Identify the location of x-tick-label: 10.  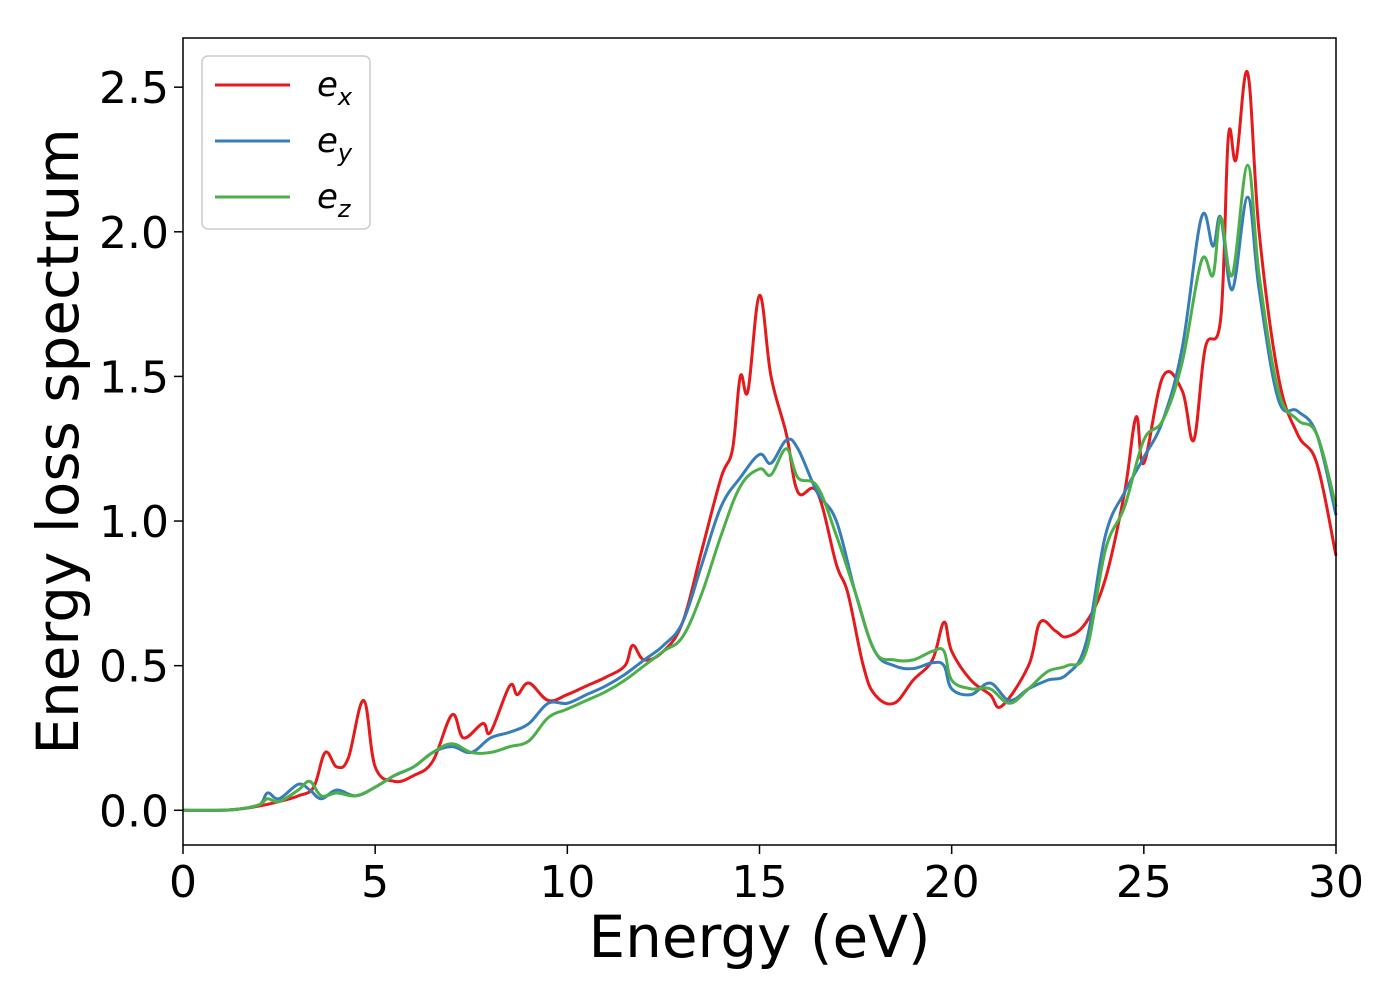
(567, 882).